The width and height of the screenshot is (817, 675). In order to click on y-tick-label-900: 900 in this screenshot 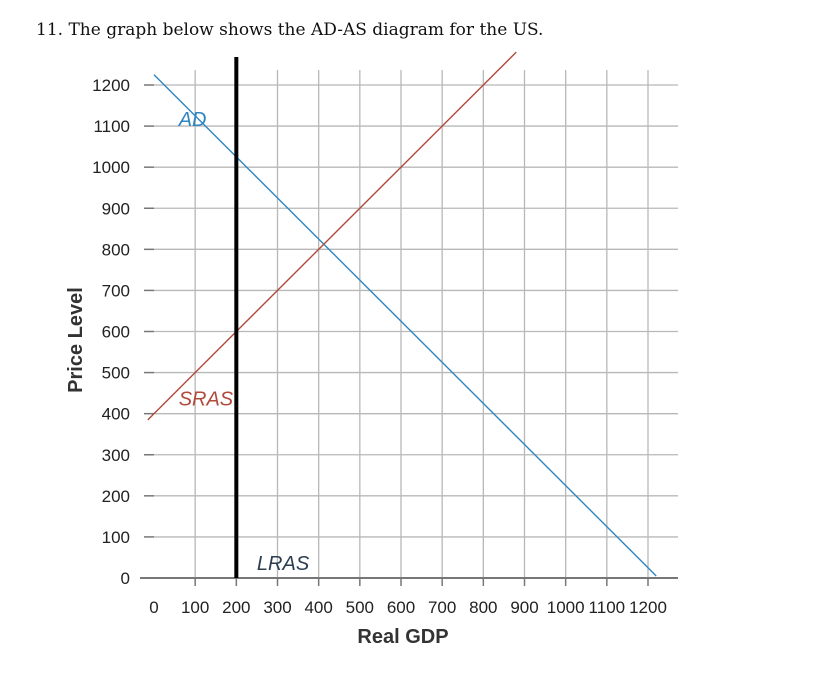, I will do `click(116, 208)`.